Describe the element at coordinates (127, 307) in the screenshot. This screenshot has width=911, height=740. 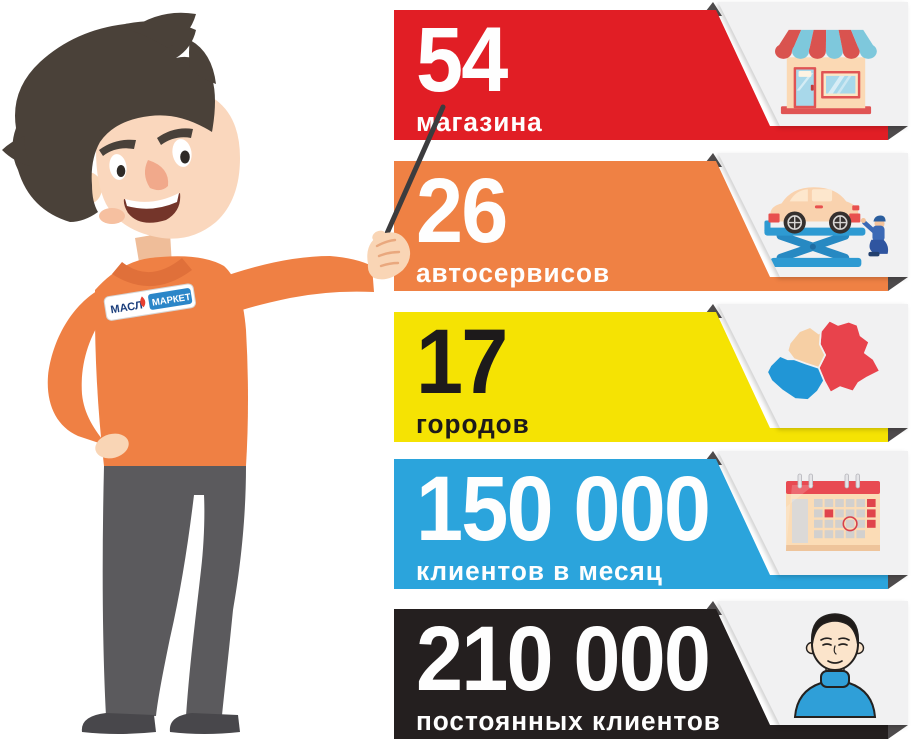
I see `logo-text-left: МАСЛ` at that location.